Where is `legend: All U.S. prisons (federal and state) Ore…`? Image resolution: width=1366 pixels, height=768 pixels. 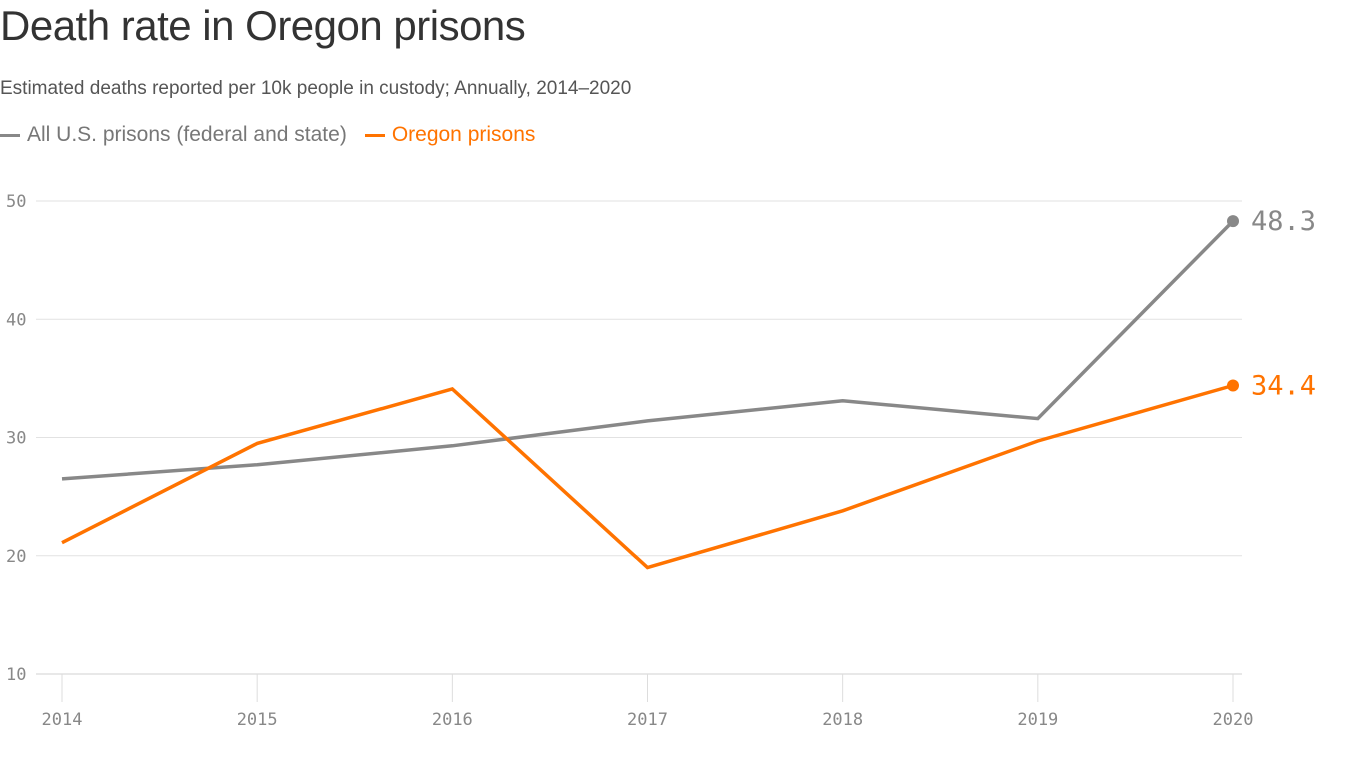
legend: All U.S. prisons (federal and state) Ore… is located at coordinates (276, 135).